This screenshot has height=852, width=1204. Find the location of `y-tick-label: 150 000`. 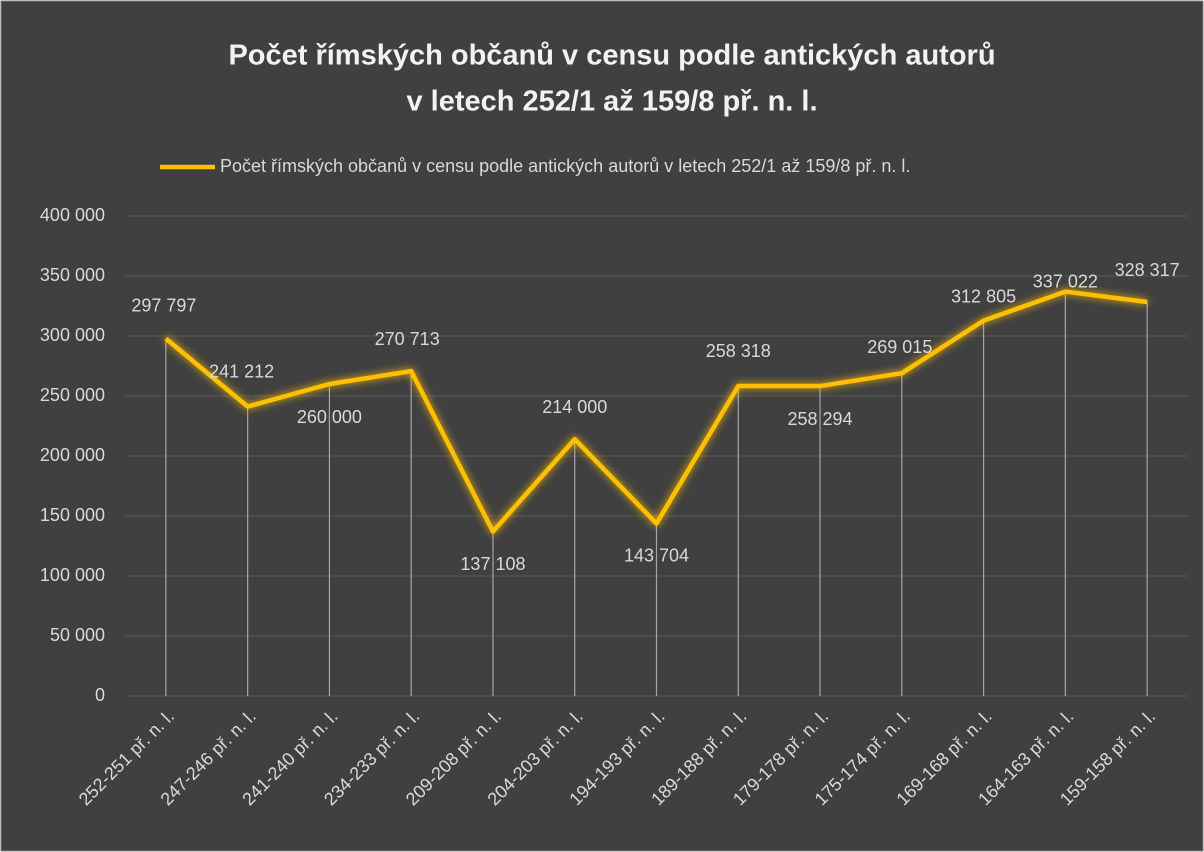

y-tick-label: 150 000 is located at coordinates (72, 515).